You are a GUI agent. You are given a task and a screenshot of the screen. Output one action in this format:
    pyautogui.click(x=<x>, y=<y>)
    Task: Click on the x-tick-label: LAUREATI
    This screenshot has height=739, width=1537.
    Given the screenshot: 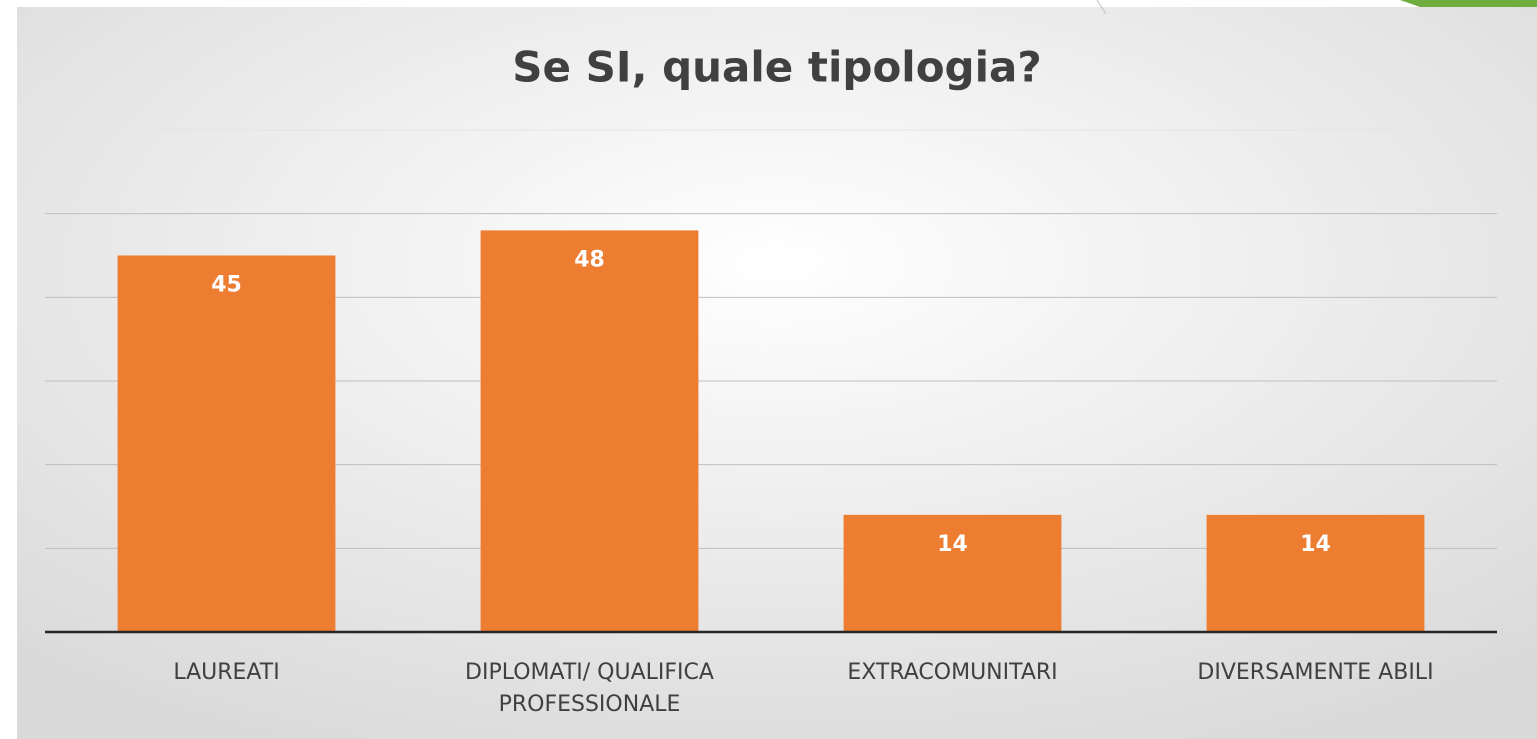 What is the action you would take?
    pyautogui.click(x=226, y=672)
    